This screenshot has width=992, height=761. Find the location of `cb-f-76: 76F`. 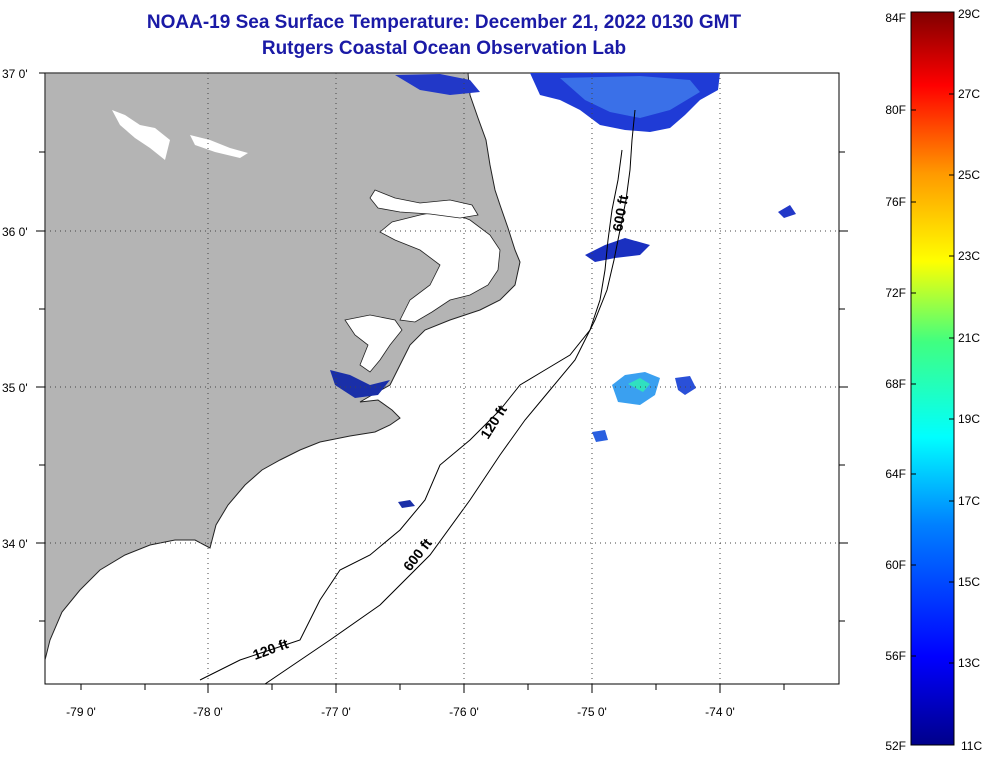

cb-f-76: 76F is located at coordinates (895, 202).